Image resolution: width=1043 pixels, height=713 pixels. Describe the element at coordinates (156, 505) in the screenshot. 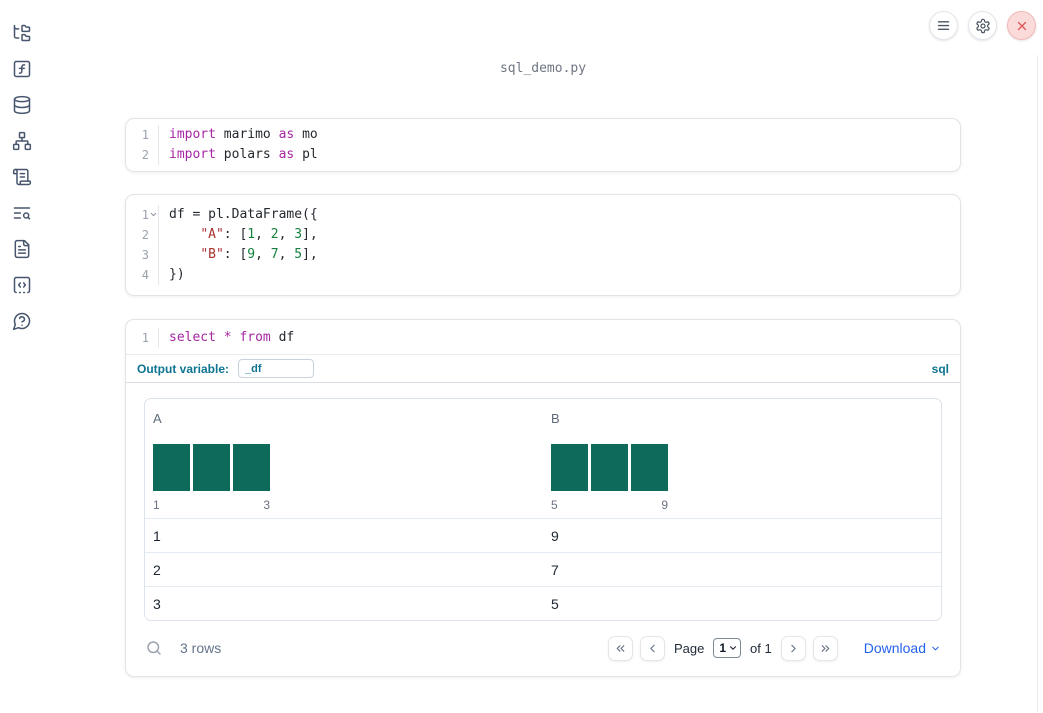

I see `hist-min-label: 1` at that location.